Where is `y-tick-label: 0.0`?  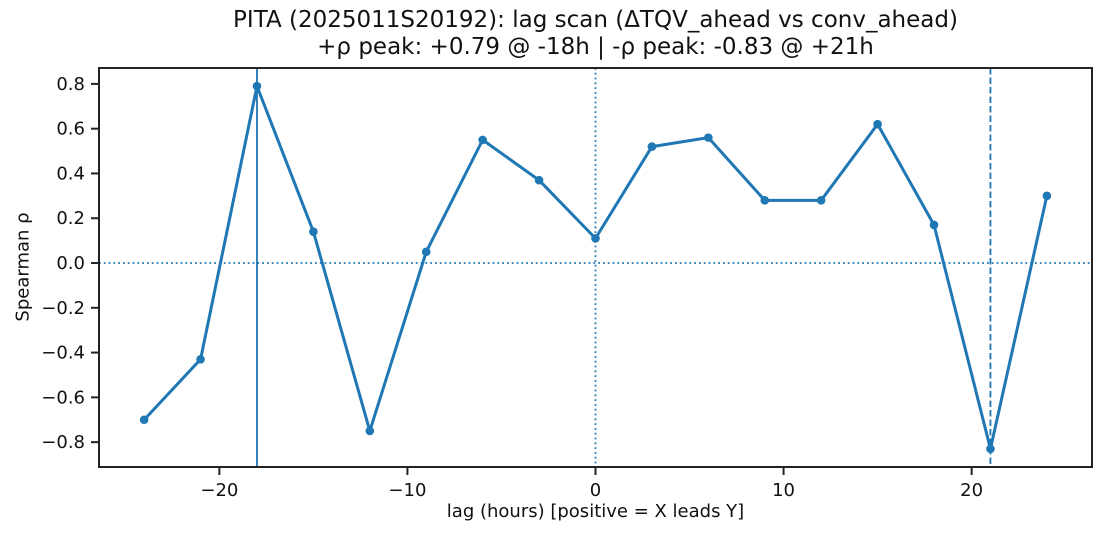 y-tick-label: 0.0 is located at coordinates (70, 263).